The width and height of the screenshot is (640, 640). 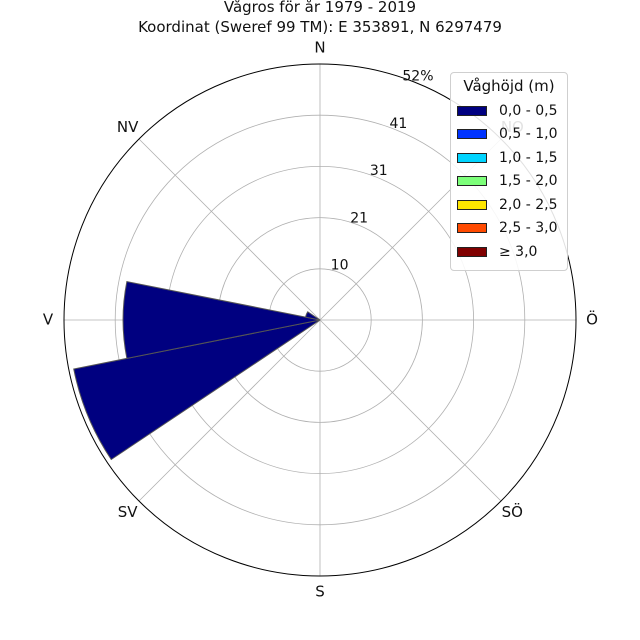 I want to click on legend-entry: 2,5 - 3,0, so click(x=509, y=229).